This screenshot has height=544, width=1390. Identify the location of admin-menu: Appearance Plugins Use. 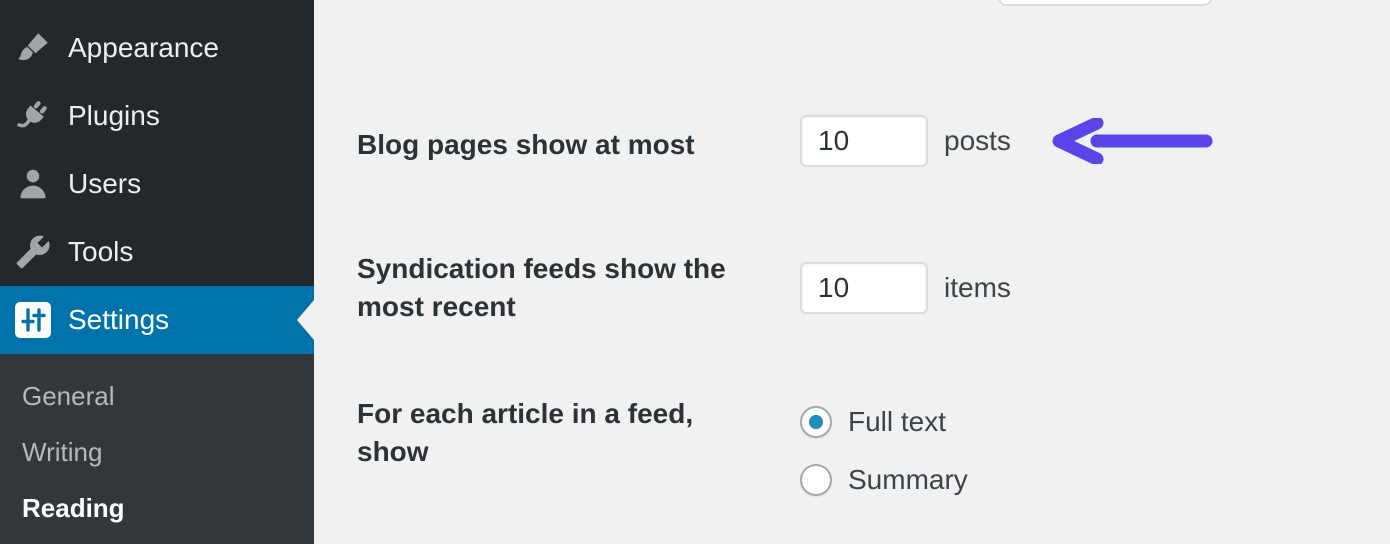
(157, 177).